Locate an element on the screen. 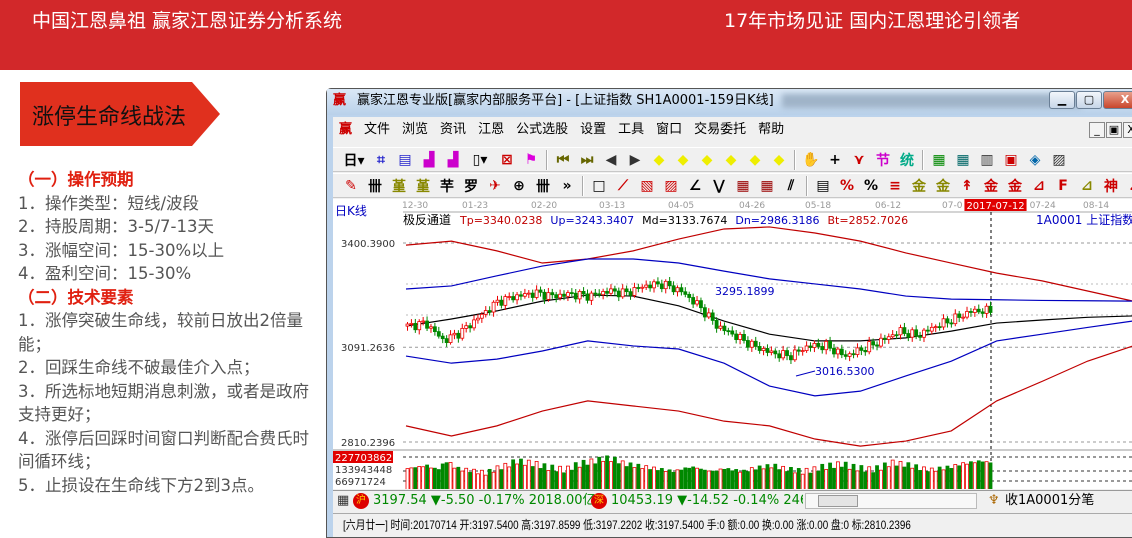 This screenshot has width=1132, height=538. mdi-close-button: X is located at coordinates (1127, 130).